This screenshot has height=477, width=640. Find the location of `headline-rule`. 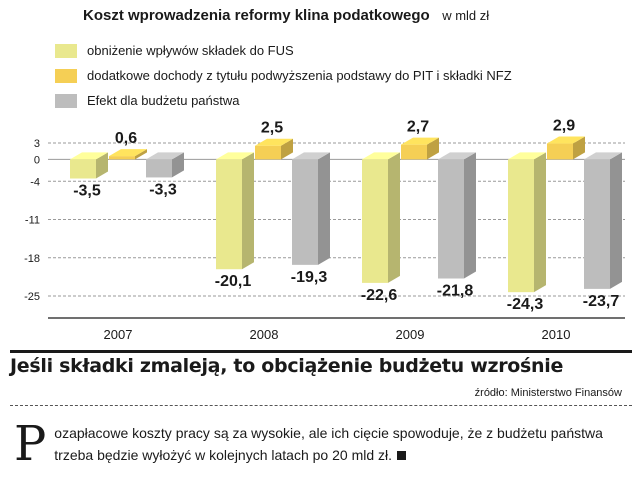

headline-rule is located at coordinates (321, 351).